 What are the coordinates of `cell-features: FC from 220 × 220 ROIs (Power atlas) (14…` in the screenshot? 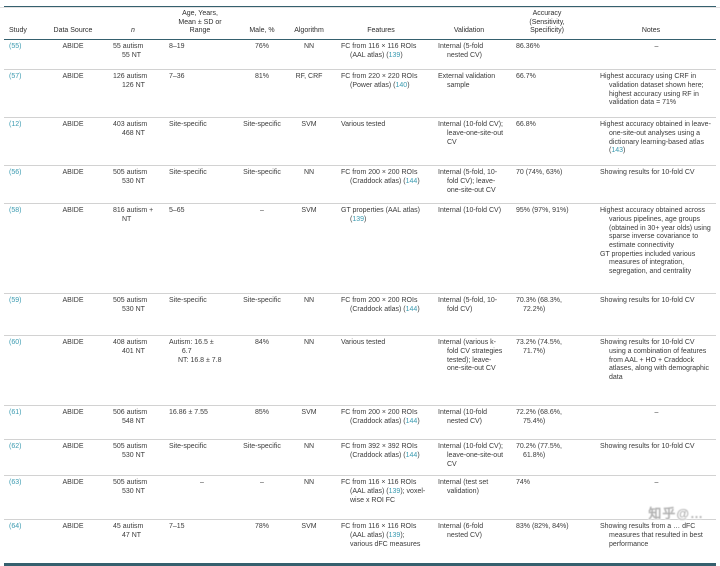 It's located at (381, 94).